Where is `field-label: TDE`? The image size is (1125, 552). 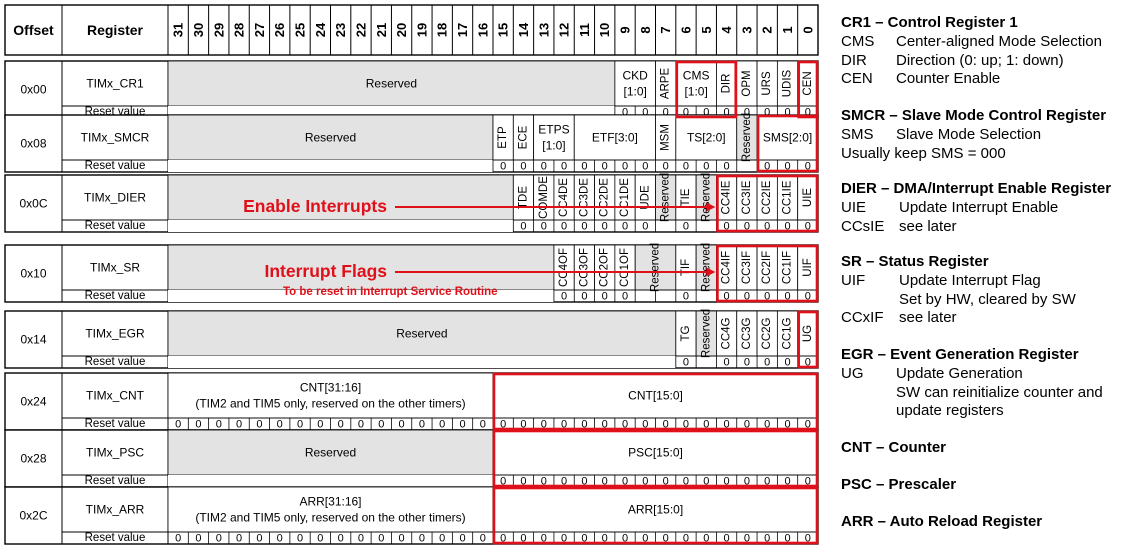
field-label: TDE is located at coordinates (523, 197).